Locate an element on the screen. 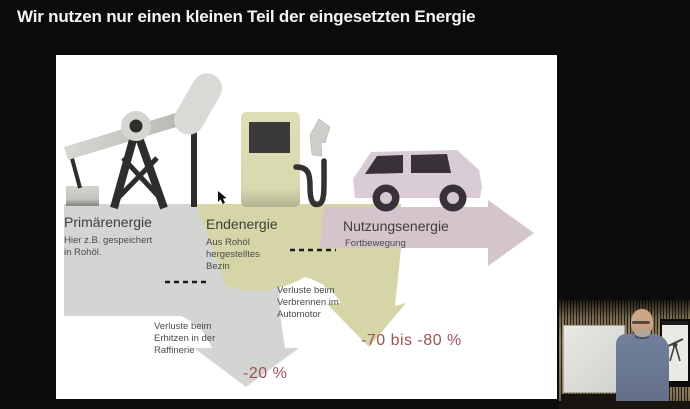 This screenshot has height=409, width=690. presenter-webcam is located at coordinates (624, 354).